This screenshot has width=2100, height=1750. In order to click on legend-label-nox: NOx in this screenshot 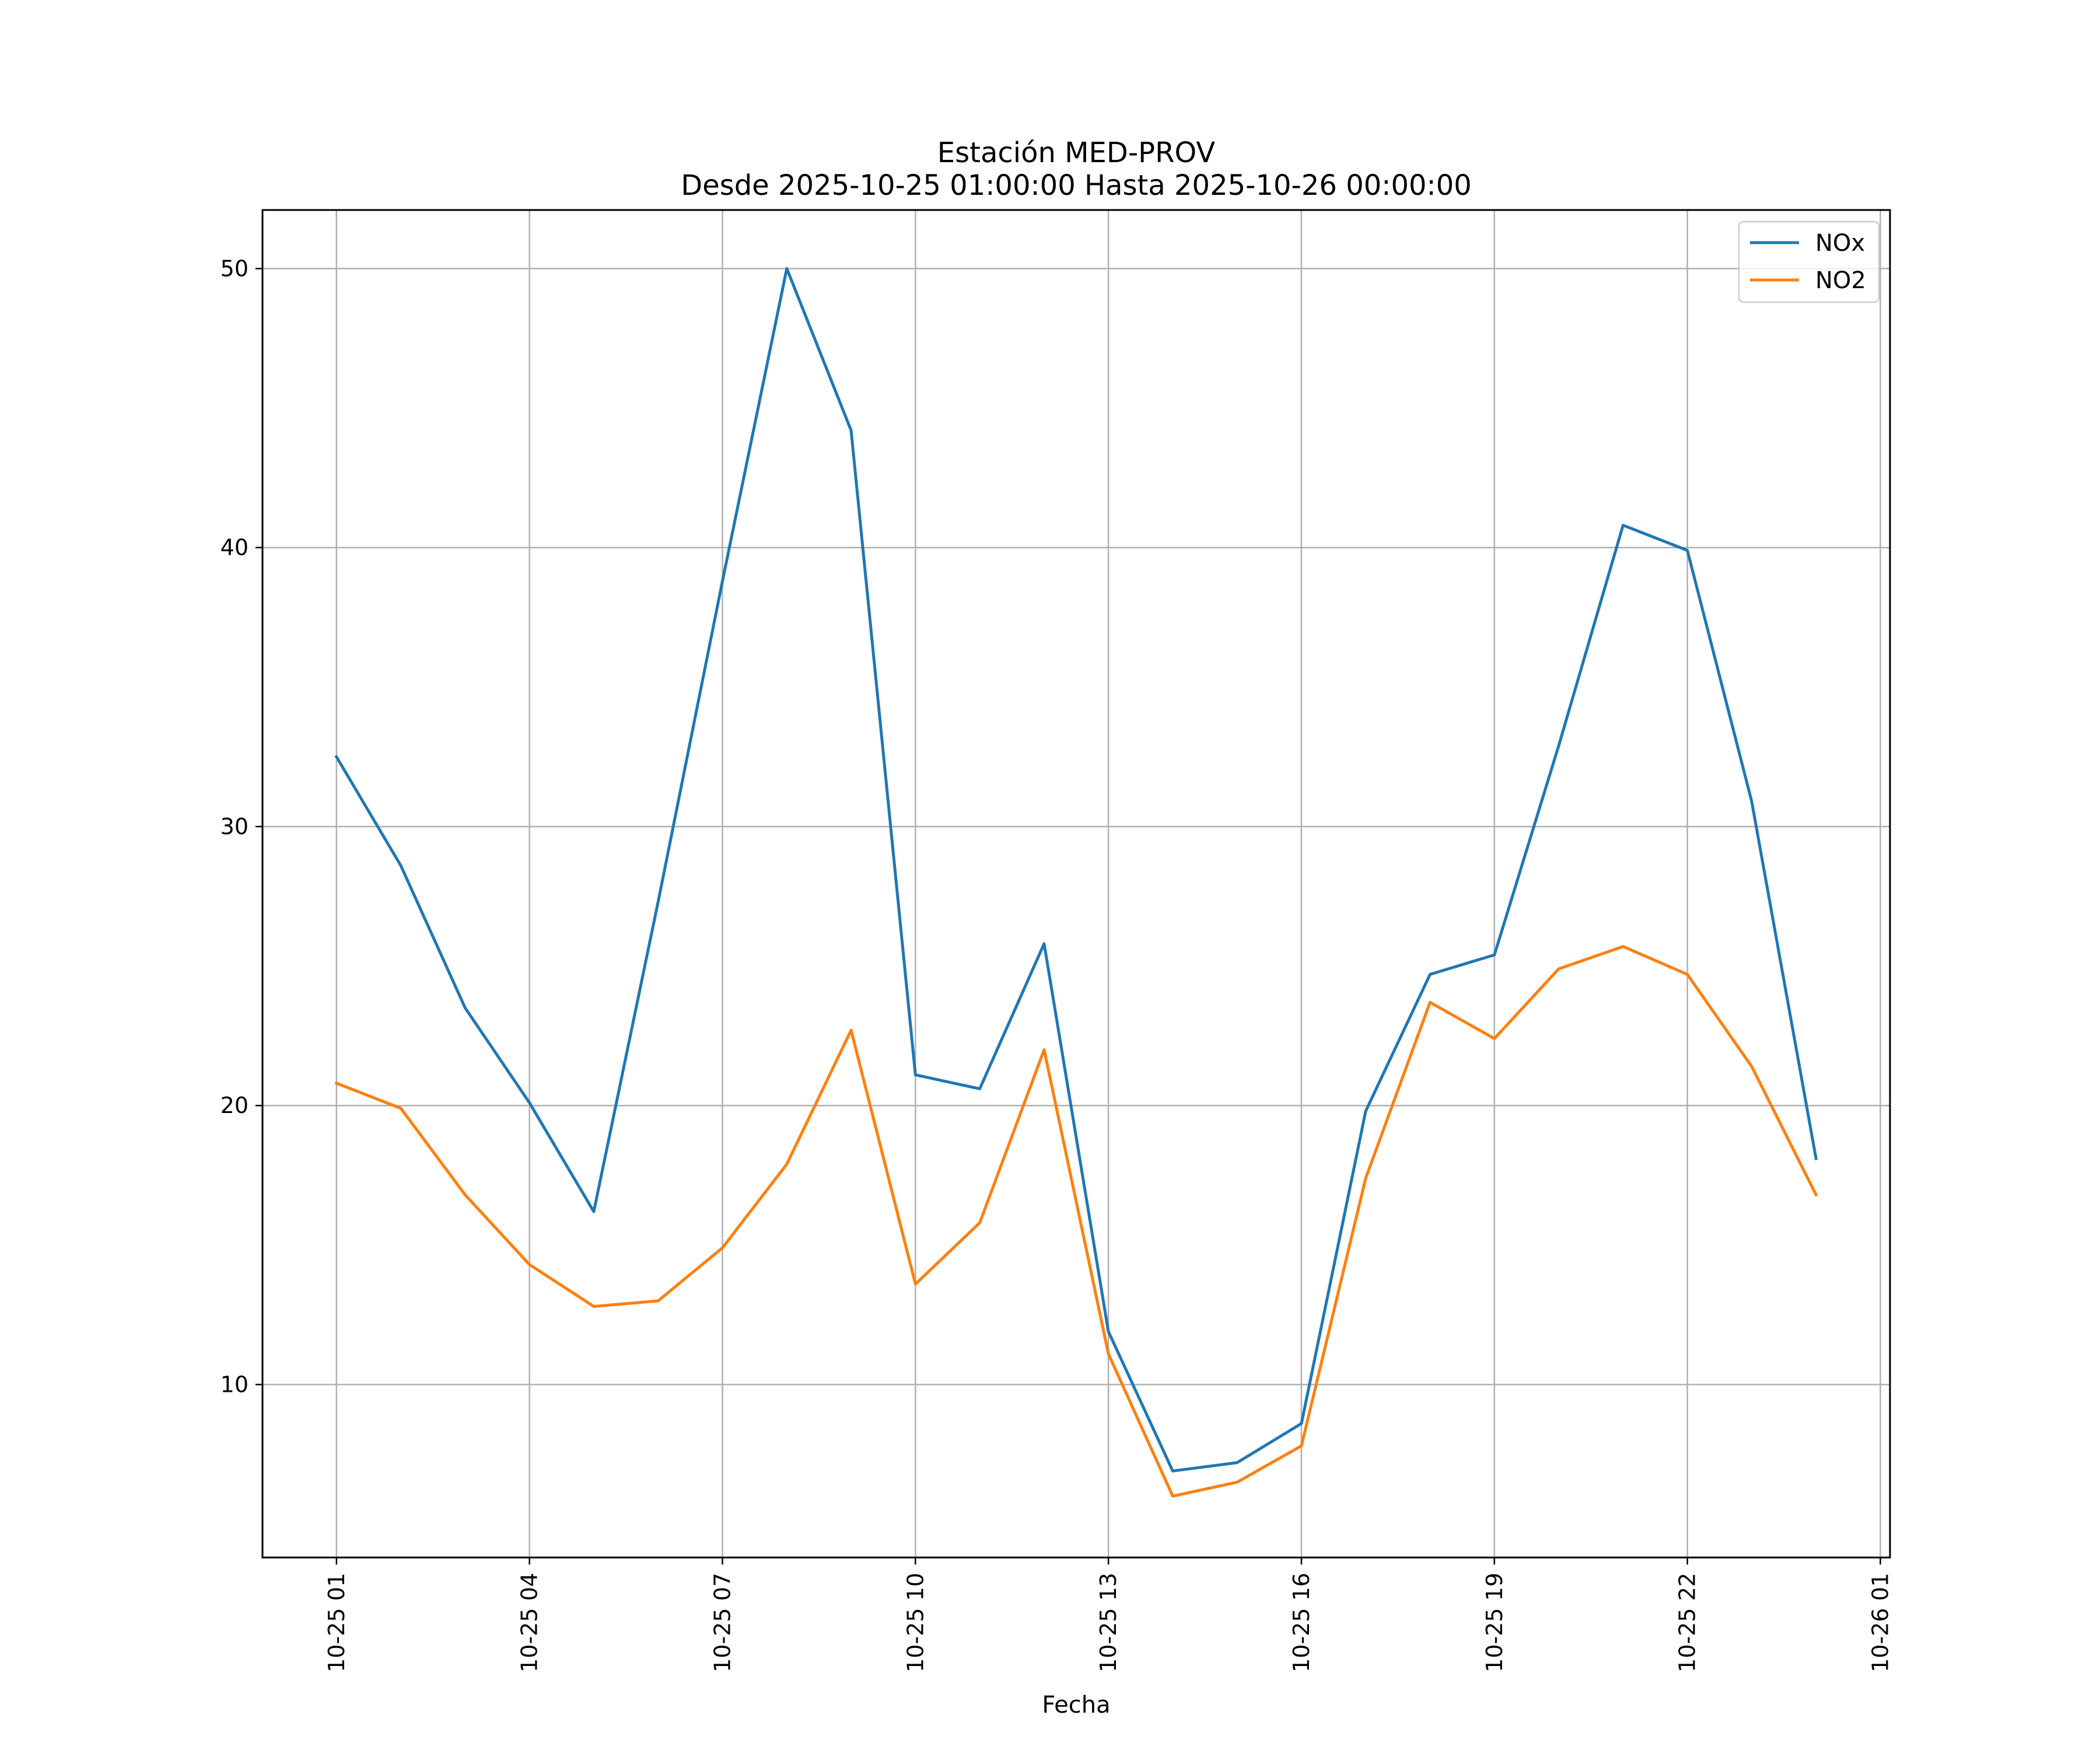, I will do `click(1840, 243)`.